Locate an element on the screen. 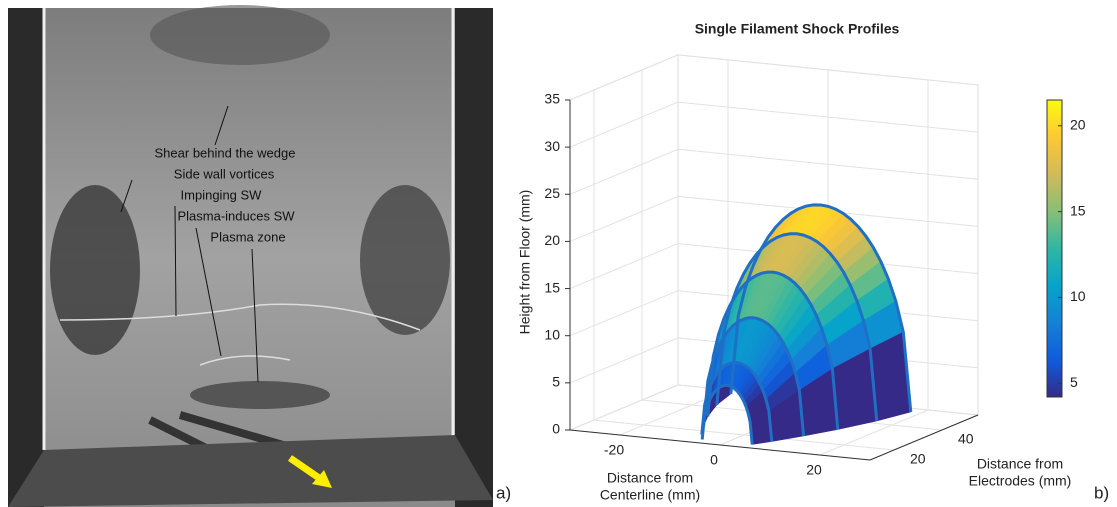  z-tick-label: 10 is located at coordinates (552, 334).